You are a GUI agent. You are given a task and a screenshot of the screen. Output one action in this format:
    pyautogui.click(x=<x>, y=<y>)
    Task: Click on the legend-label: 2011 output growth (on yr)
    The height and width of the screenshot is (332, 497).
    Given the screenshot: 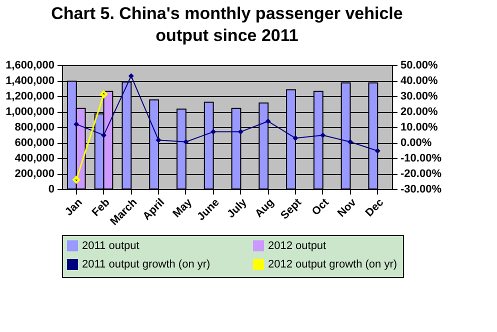 What is the action you would take?
    pyautogui.click(x=146, y=264)
    